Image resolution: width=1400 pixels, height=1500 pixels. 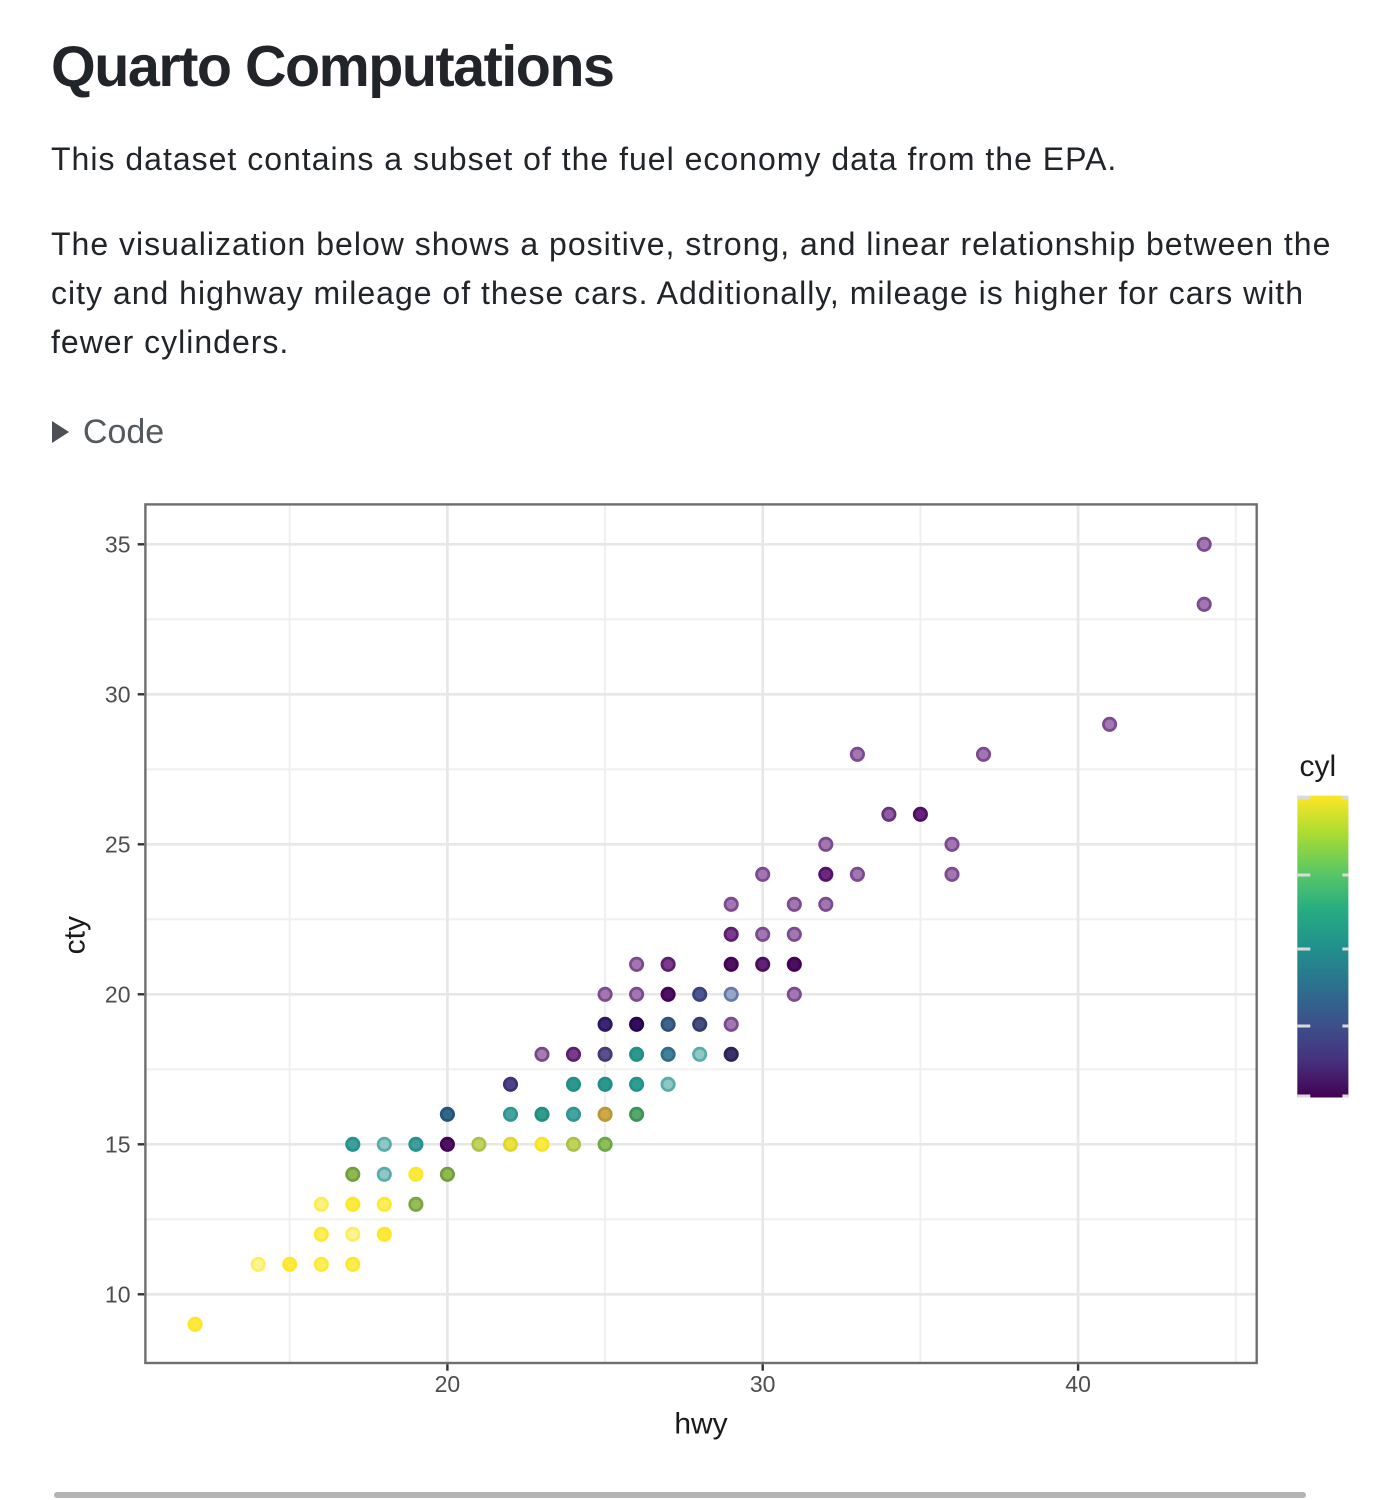 What do you see at coordinates (74, 935) in the screenshot?
I see `svg-text: cty` at bounding box center [74, 935].